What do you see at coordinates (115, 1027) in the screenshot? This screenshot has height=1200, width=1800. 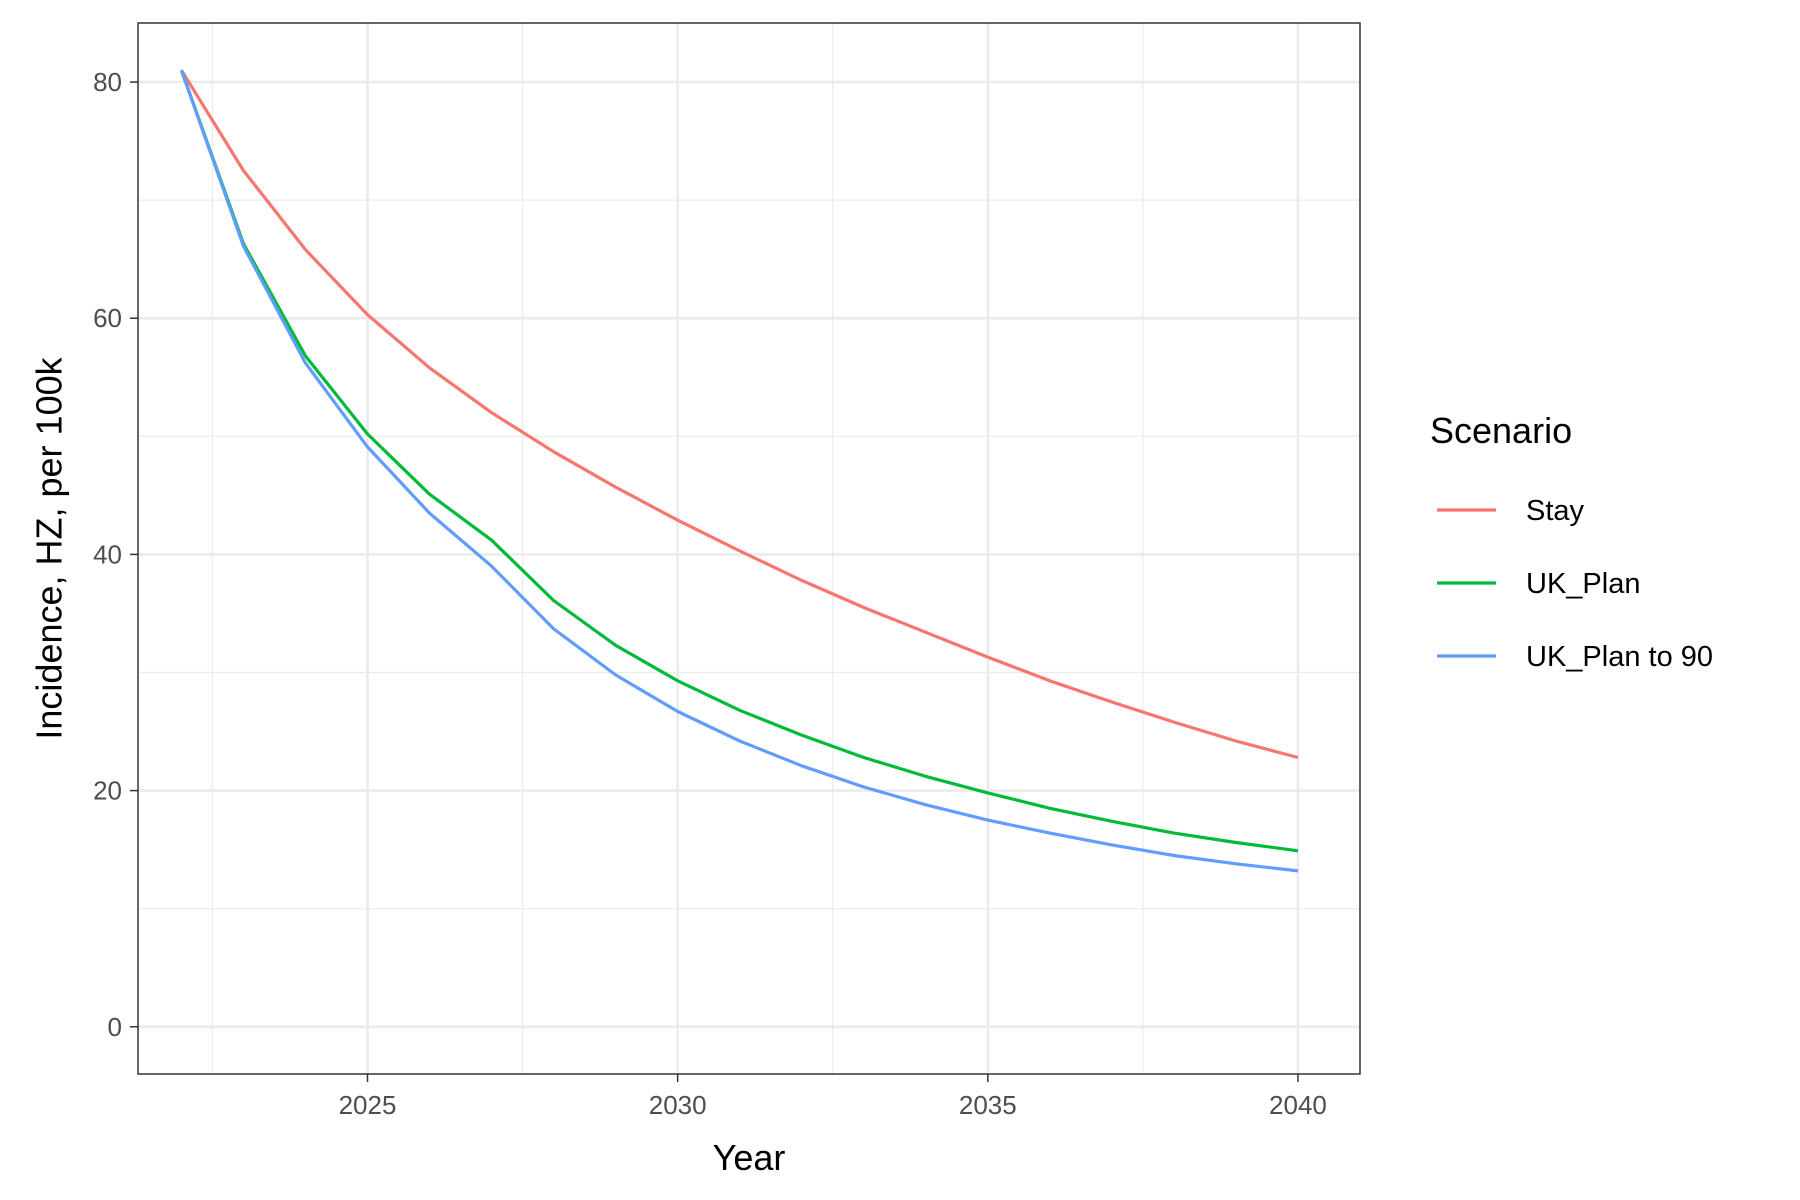 I see `y-tick-label: 0` at bounding box center [115, 1027].